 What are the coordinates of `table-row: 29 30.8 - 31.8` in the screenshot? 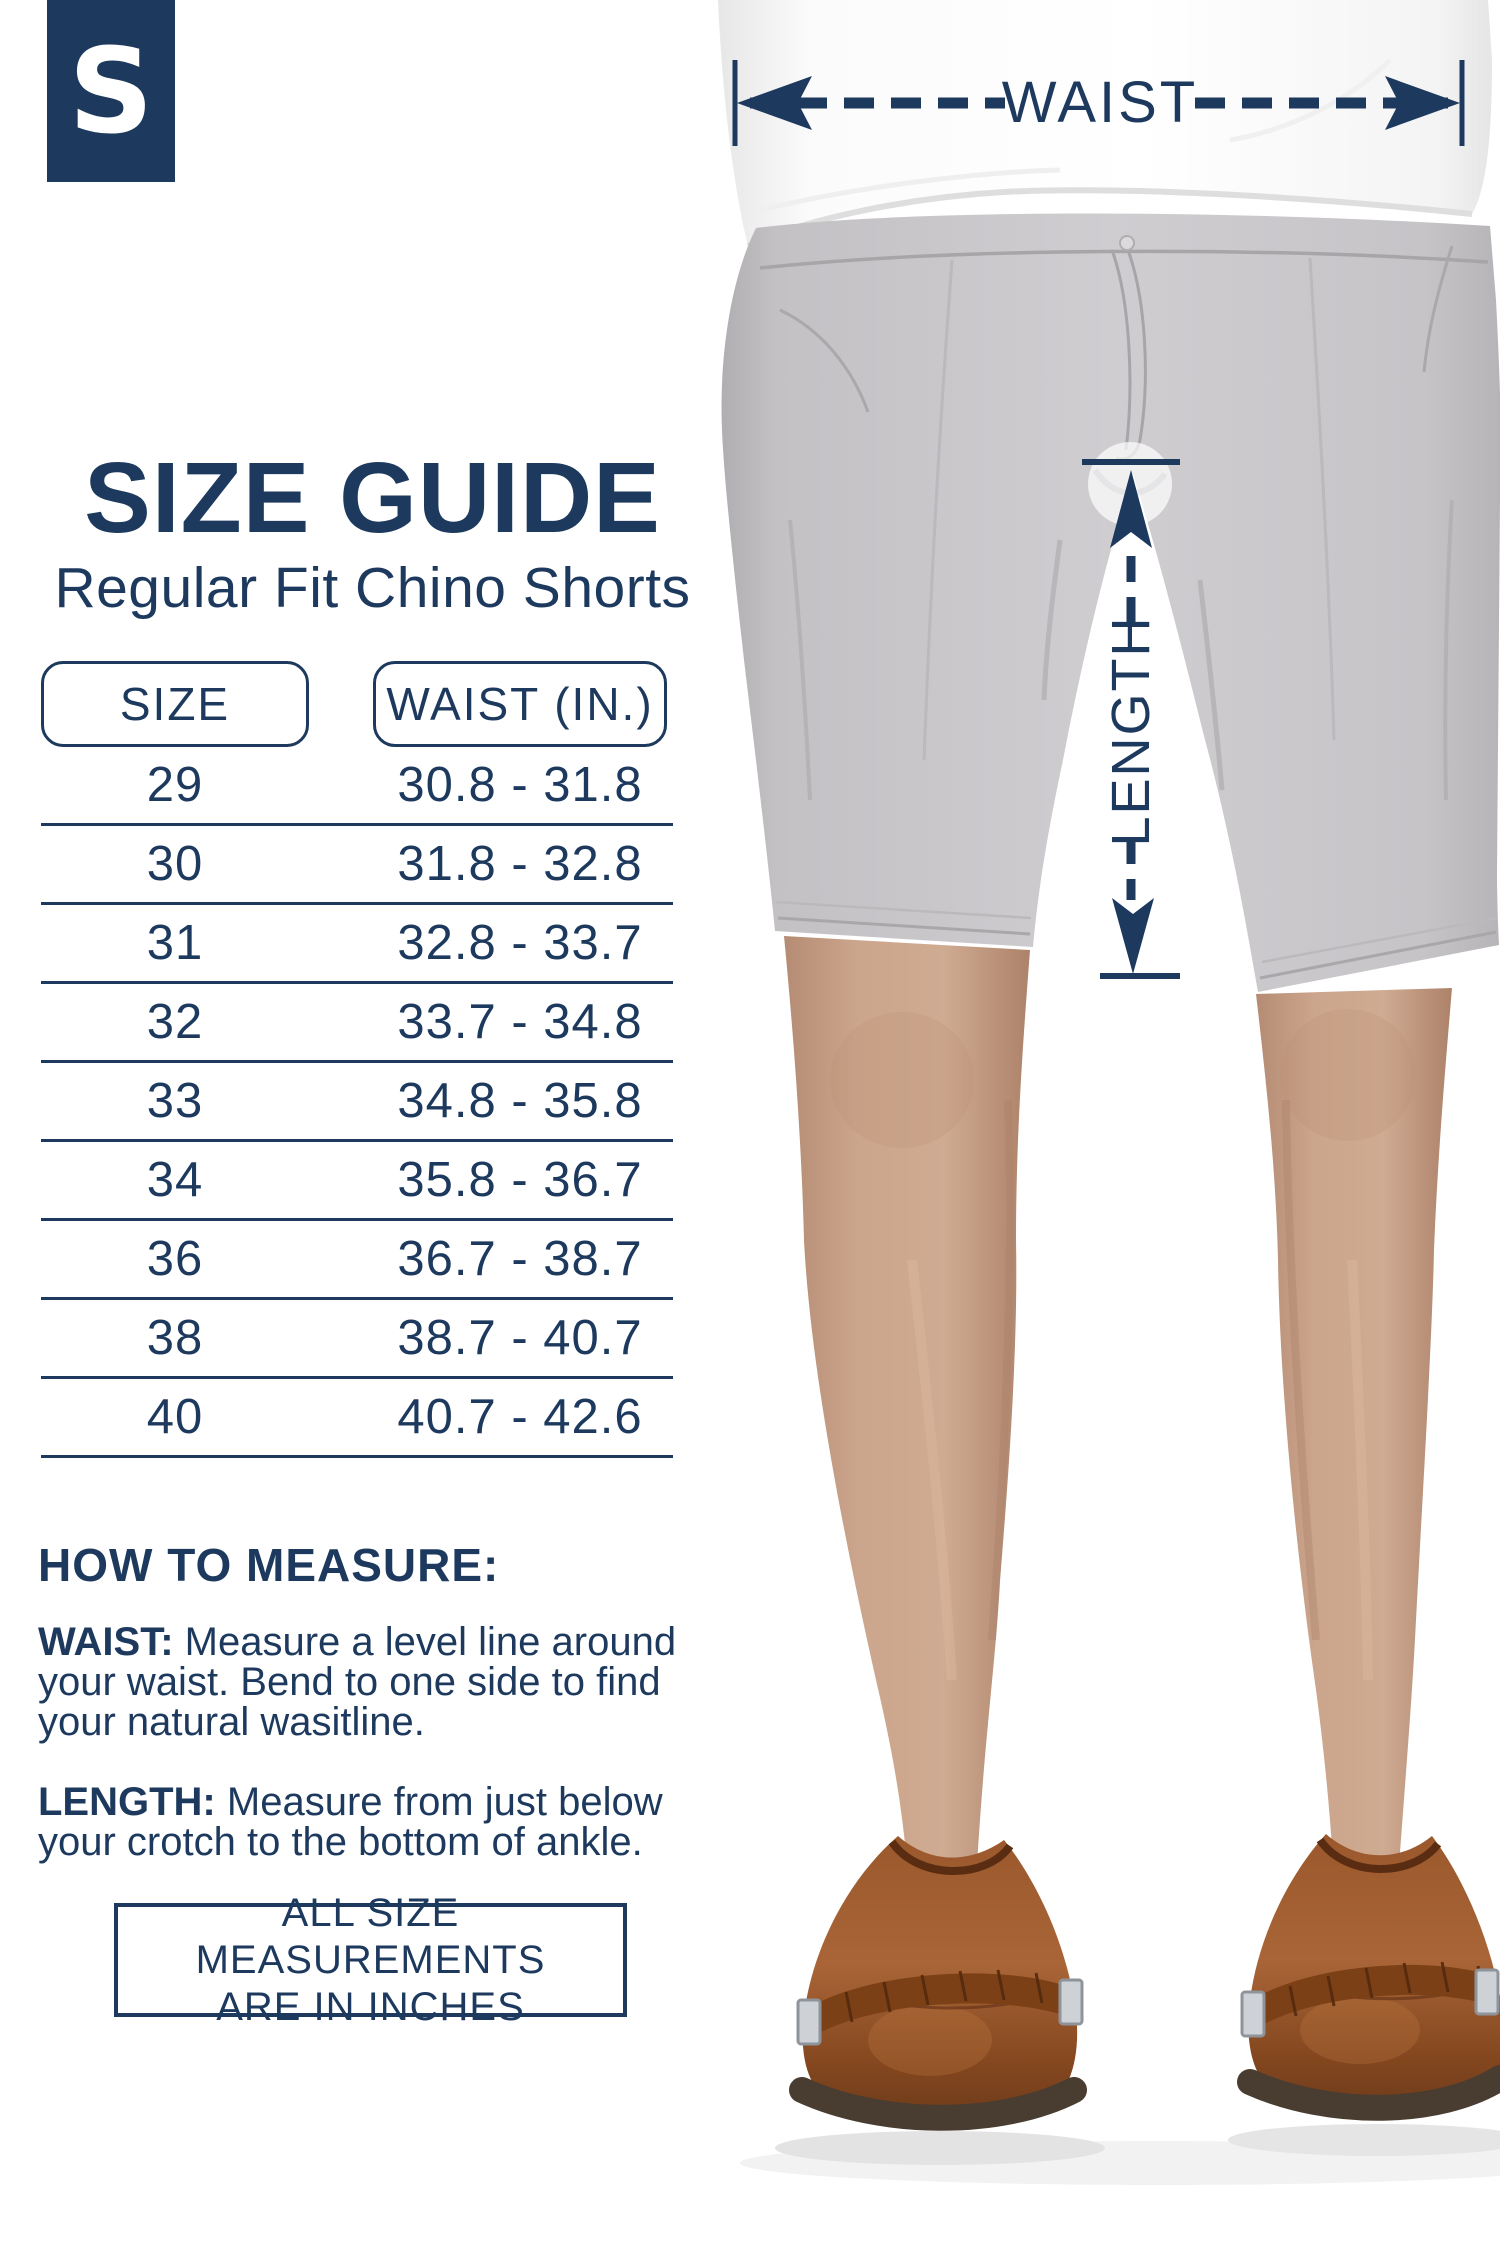 It's located at (357, 786).